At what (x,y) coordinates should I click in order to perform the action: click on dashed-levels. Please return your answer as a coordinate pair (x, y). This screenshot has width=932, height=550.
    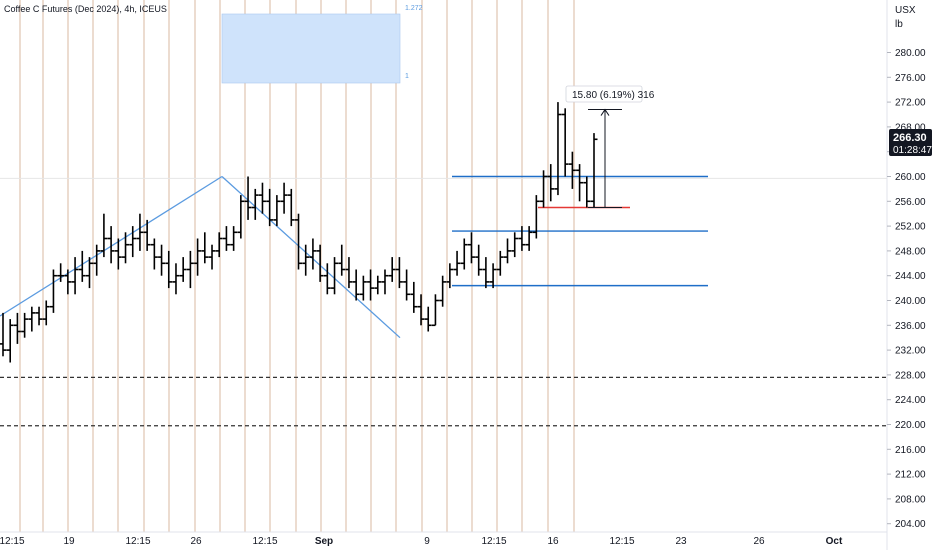
    Looking at the image, I should click on (443, 401).